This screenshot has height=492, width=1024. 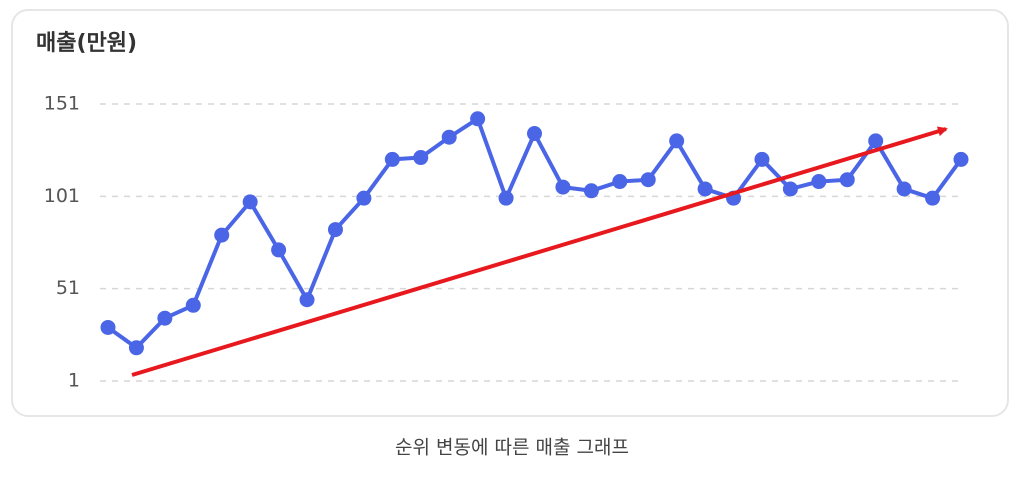 I want to click on y-tick-label: 1, so click(x=74, y=381).